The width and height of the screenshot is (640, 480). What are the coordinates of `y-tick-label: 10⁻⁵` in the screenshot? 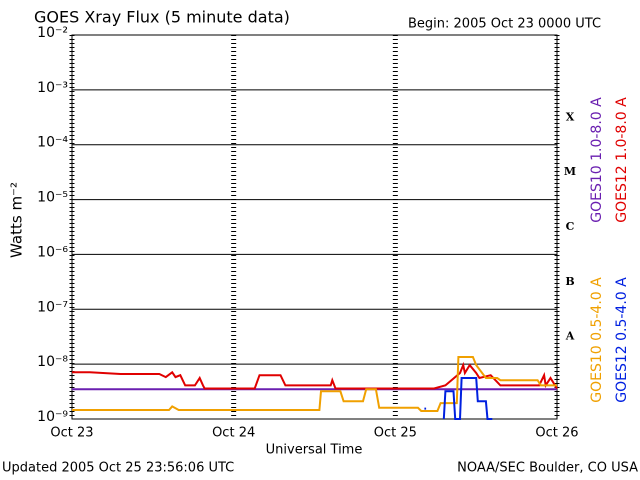 It's located at (52, 198).